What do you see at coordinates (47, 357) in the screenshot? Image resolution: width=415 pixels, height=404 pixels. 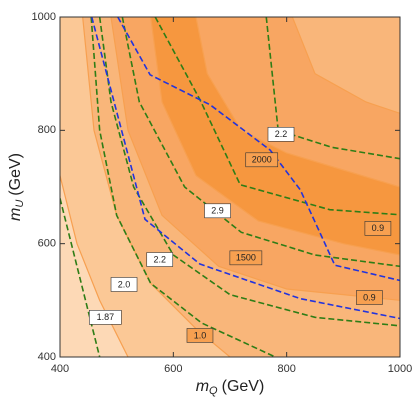 I see `y-tick-label: 400` at bounding box center [47, 357].